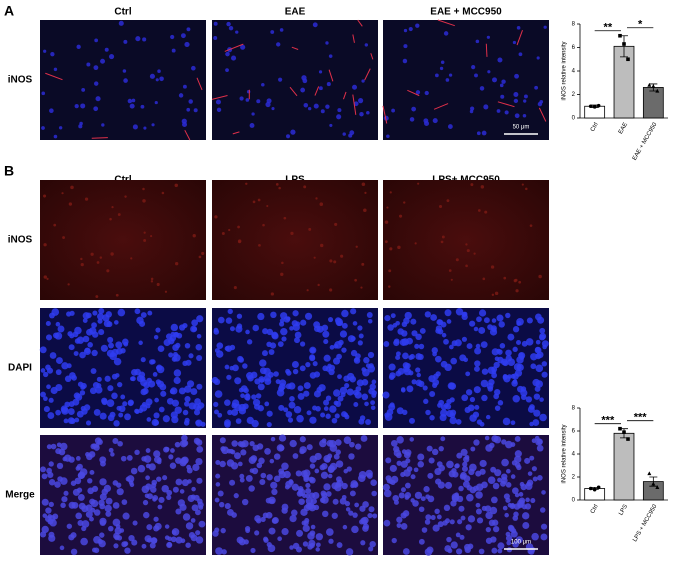 The image size is (676, 587). I want to click on micrograph, so click(465, 79).